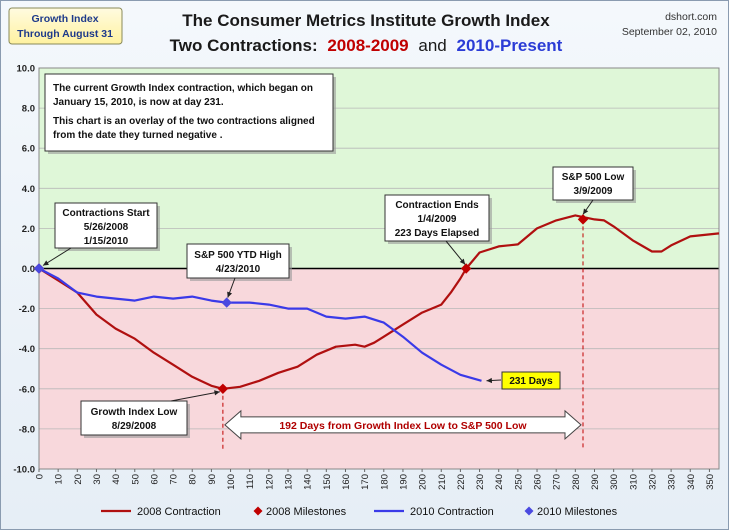 The image size is (729, 531). I want to click on x-tick-label: 180, so click(384, 482).